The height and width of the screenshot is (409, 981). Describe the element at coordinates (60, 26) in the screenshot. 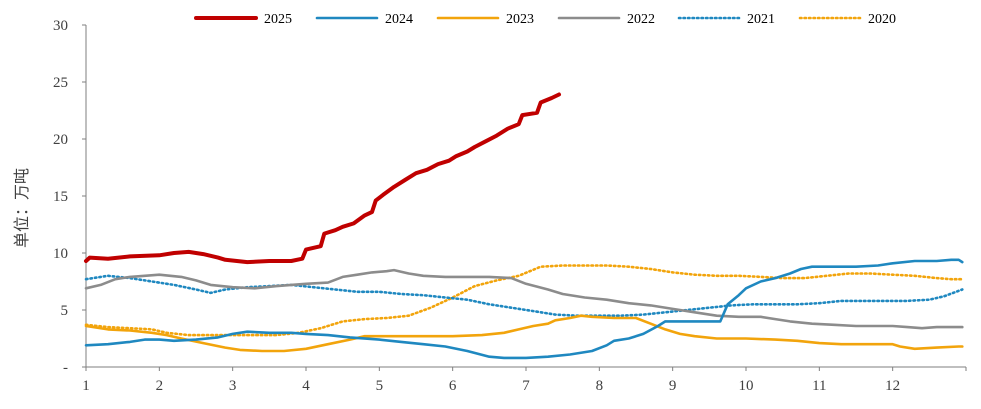

I see `y-tick-label: 30` at that location.